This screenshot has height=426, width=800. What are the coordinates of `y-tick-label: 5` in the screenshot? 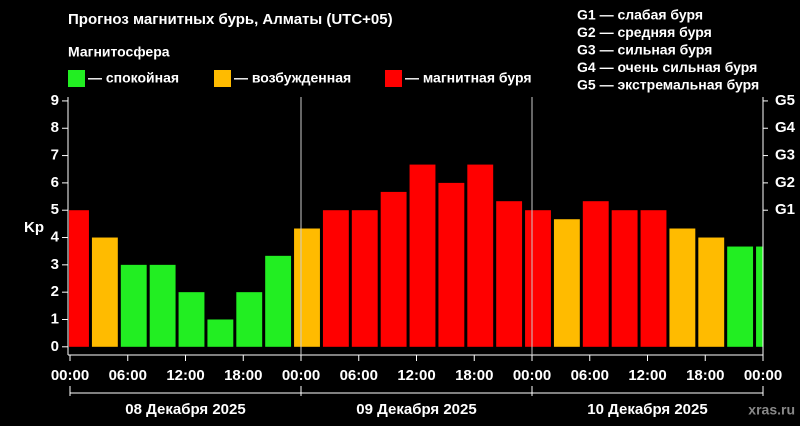 It's located at (55, 209).